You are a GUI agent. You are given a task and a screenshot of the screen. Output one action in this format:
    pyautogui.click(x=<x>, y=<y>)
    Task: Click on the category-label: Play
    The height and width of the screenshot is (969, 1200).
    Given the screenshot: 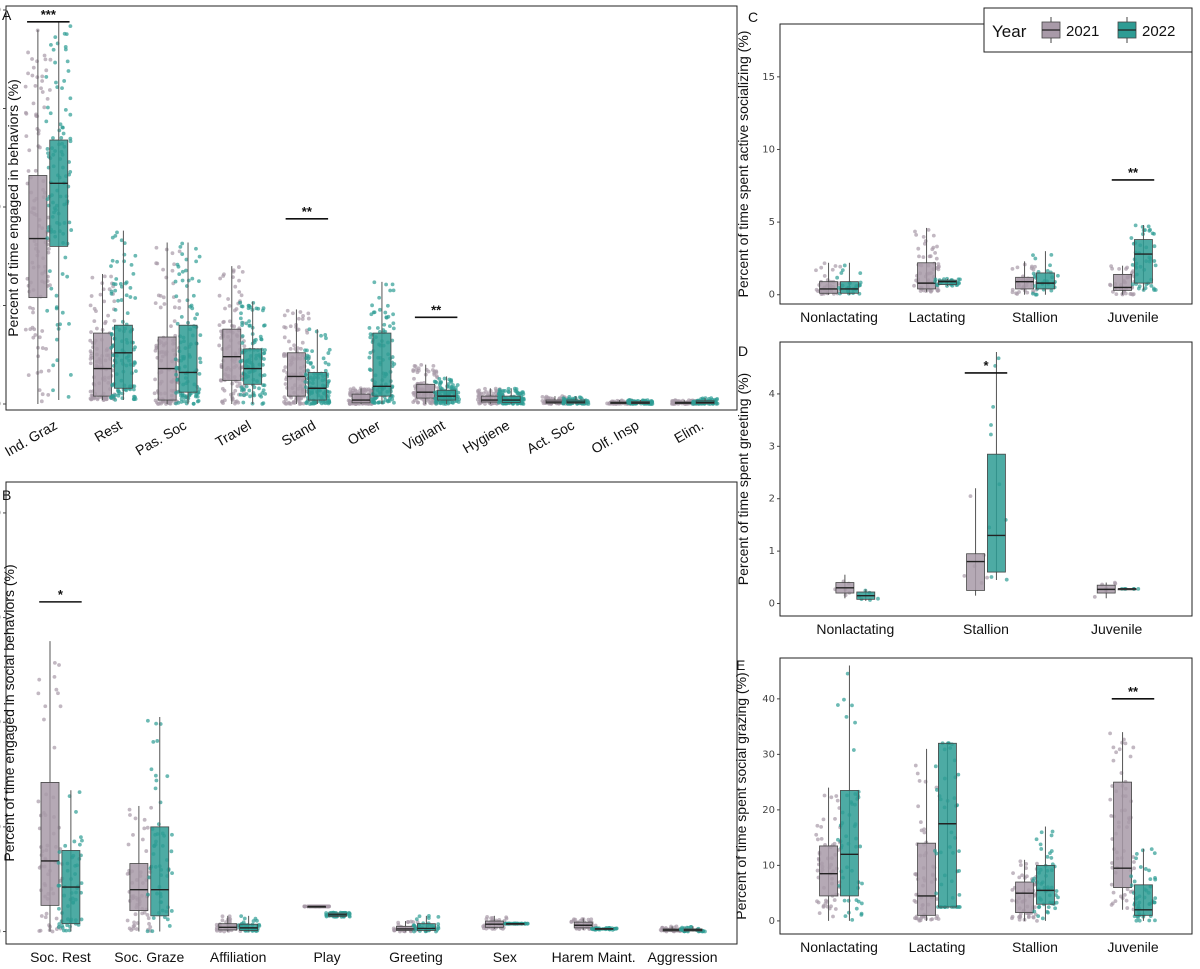 What is the action you would take?
    pyautogui.click(x=326, y=957)
    